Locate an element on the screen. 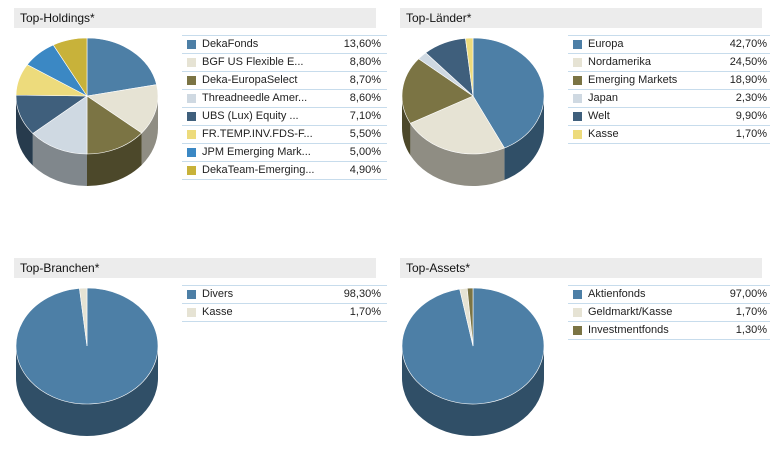 The width and height of the screenshot is (770, 458). legend-row: Threadneedle Amer... 8,60% is located at coordinates (284, 99).